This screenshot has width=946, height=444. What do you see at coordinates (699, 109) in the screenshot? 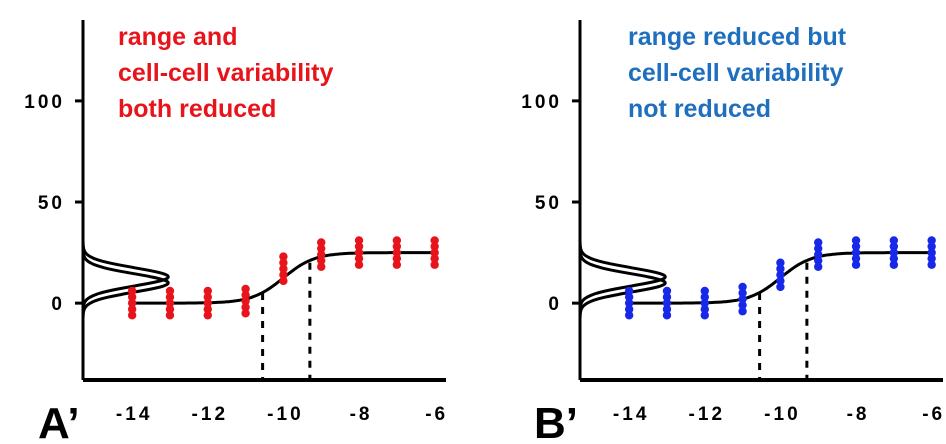
I see `annotation-text: not reduced` at bounding box center [699, 109].